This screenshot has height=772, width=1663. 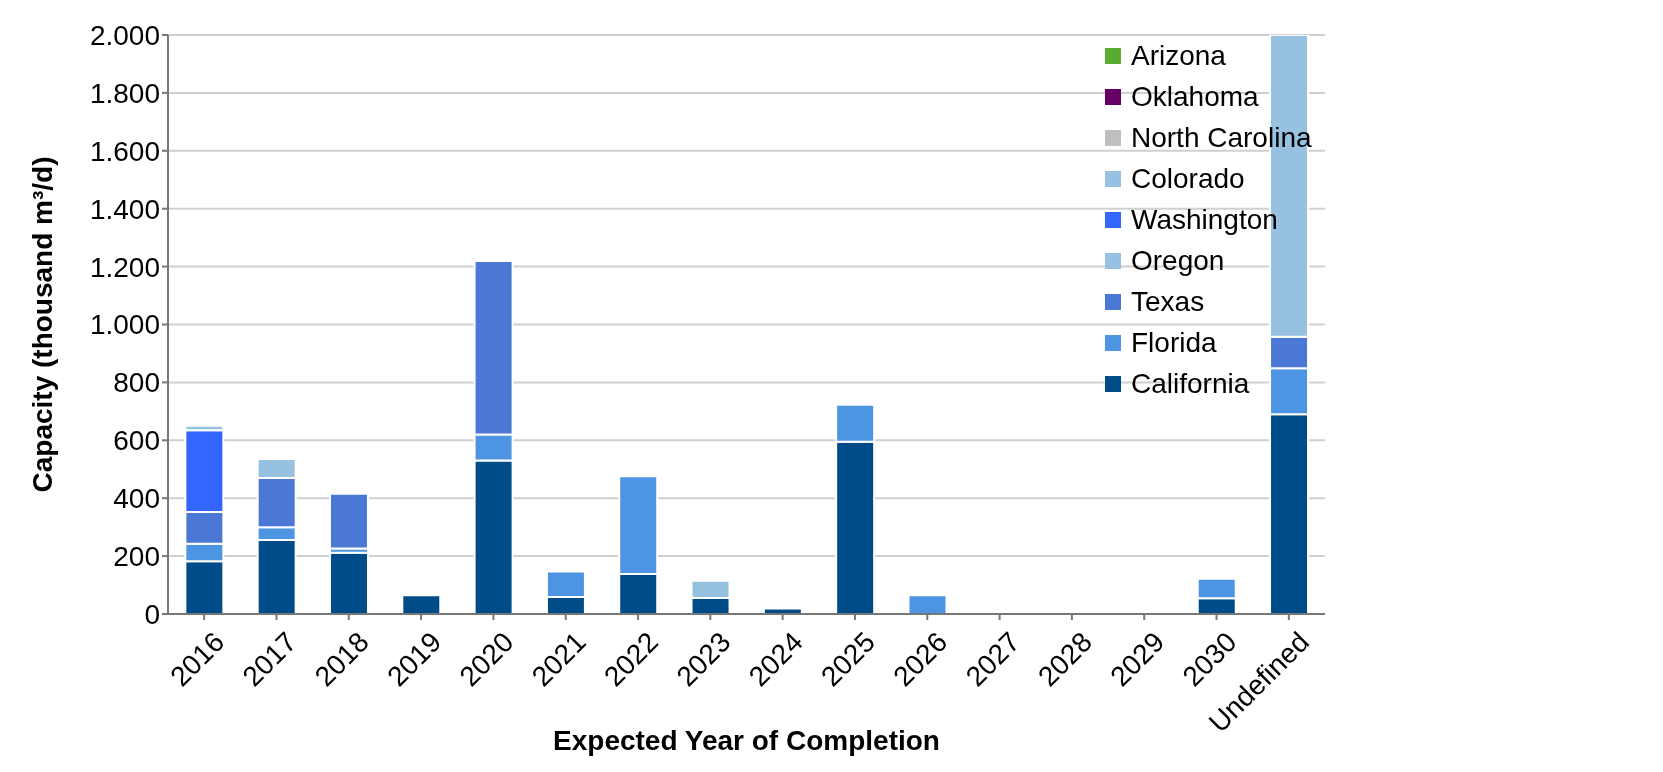 What do you see at coordinates (1168, 301) in the screenshot?
I see `legend-label: Texas` at bounding box center [1168, 301].